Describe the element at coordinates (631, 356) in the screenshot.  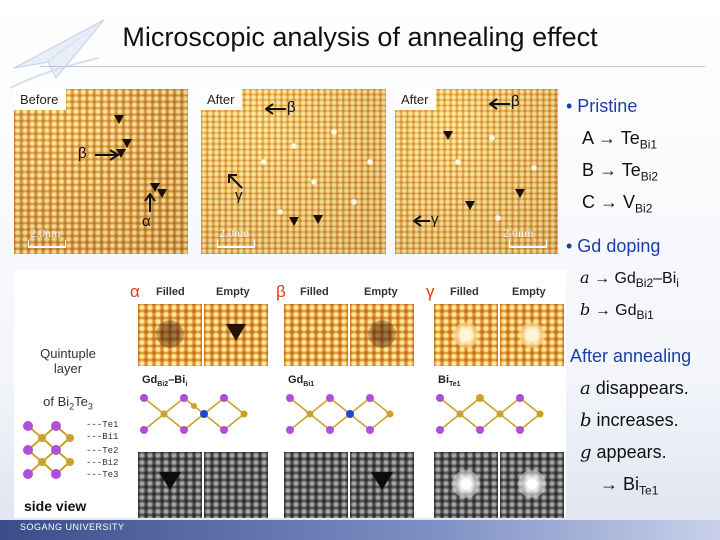
I see `after-annealing-heading: After annealing` at that location.